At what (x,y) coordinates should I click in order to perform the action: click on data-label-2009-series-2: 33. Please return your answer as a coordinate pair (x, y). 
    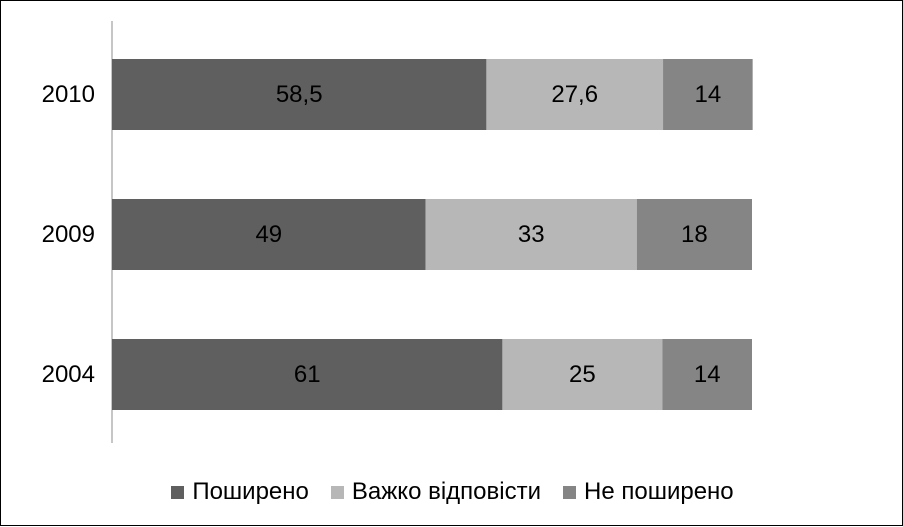
    Looking at the image, I should click on (531, 234).